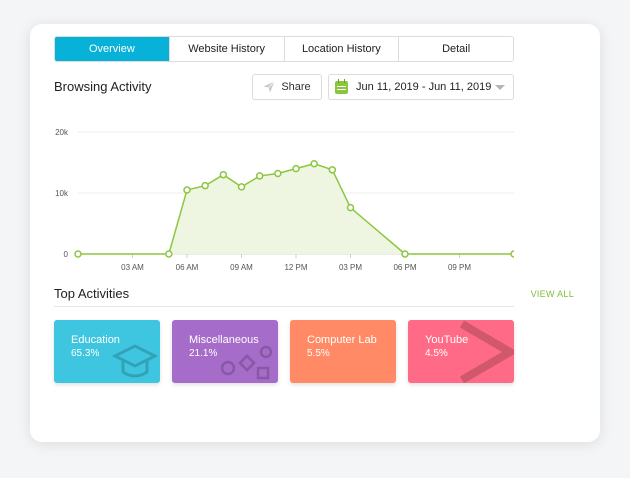 The image size is (630, 478). Describe the element at coordinates (486, 351) in the screenshot. I see `play-icon` at that location.